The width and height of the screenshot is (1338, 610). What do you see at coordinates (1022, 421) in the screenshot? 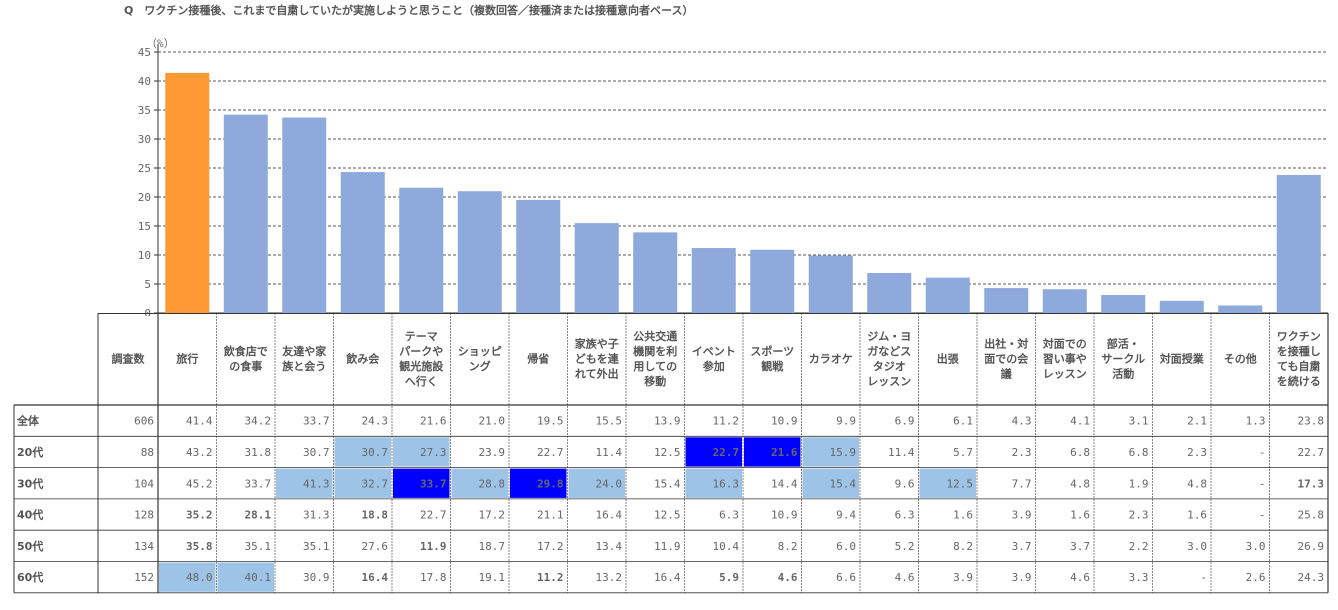
I see `table-value: 4.3` at bounding box center [1022, 421].